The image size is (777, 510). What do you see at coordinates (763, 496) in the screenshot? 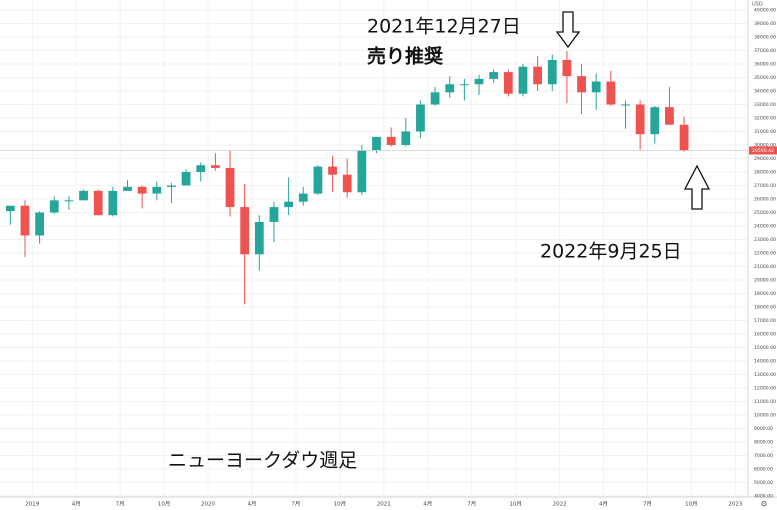
I see `y-tick-label: 4000.00` at bounding box center [763, 496].